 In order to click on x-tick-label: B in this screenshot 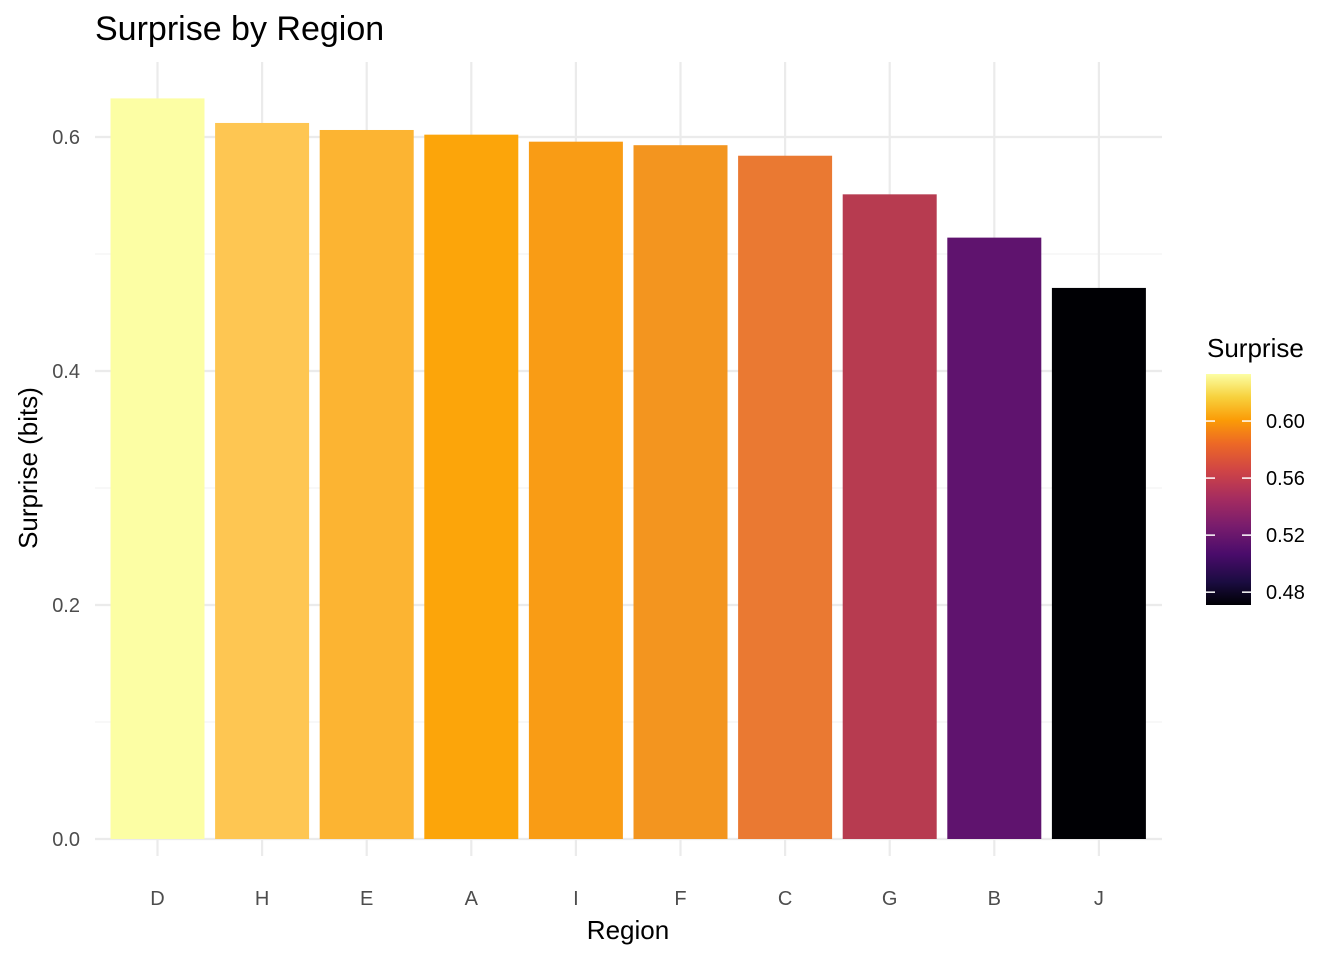, I will do `click(994, 899)`.